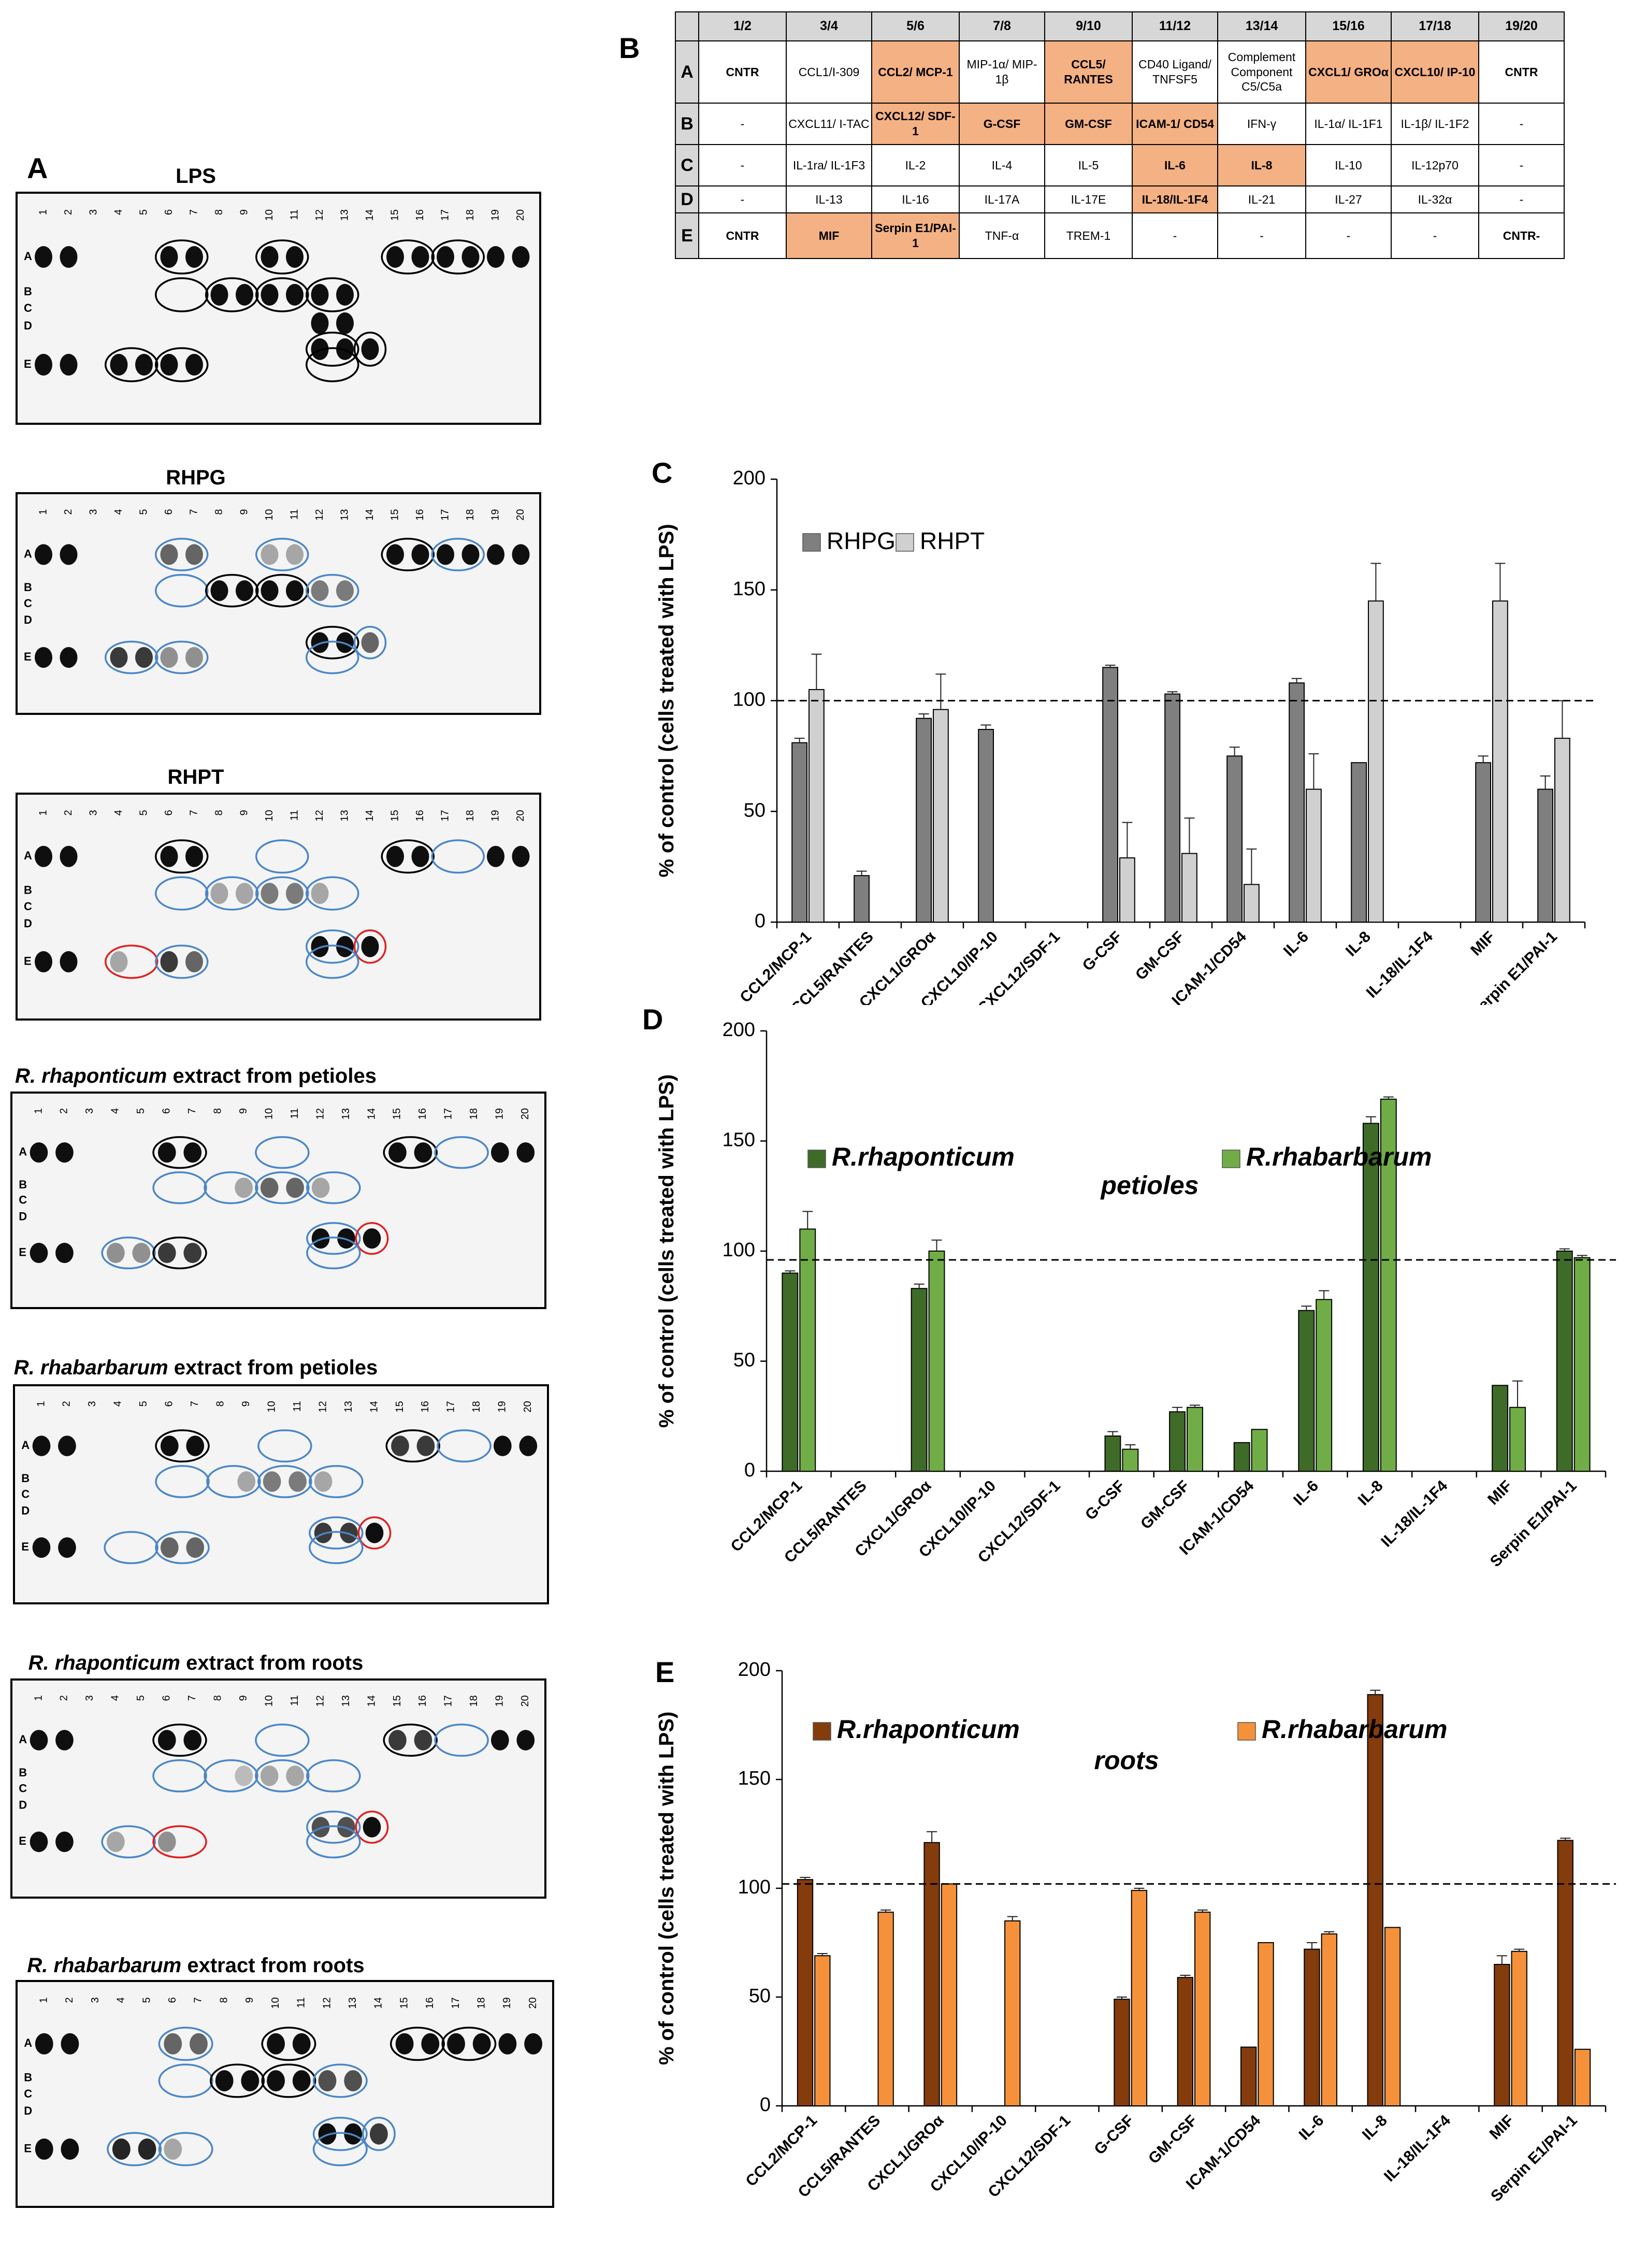  I want to click on table-row-label: C, so click(687, 165).